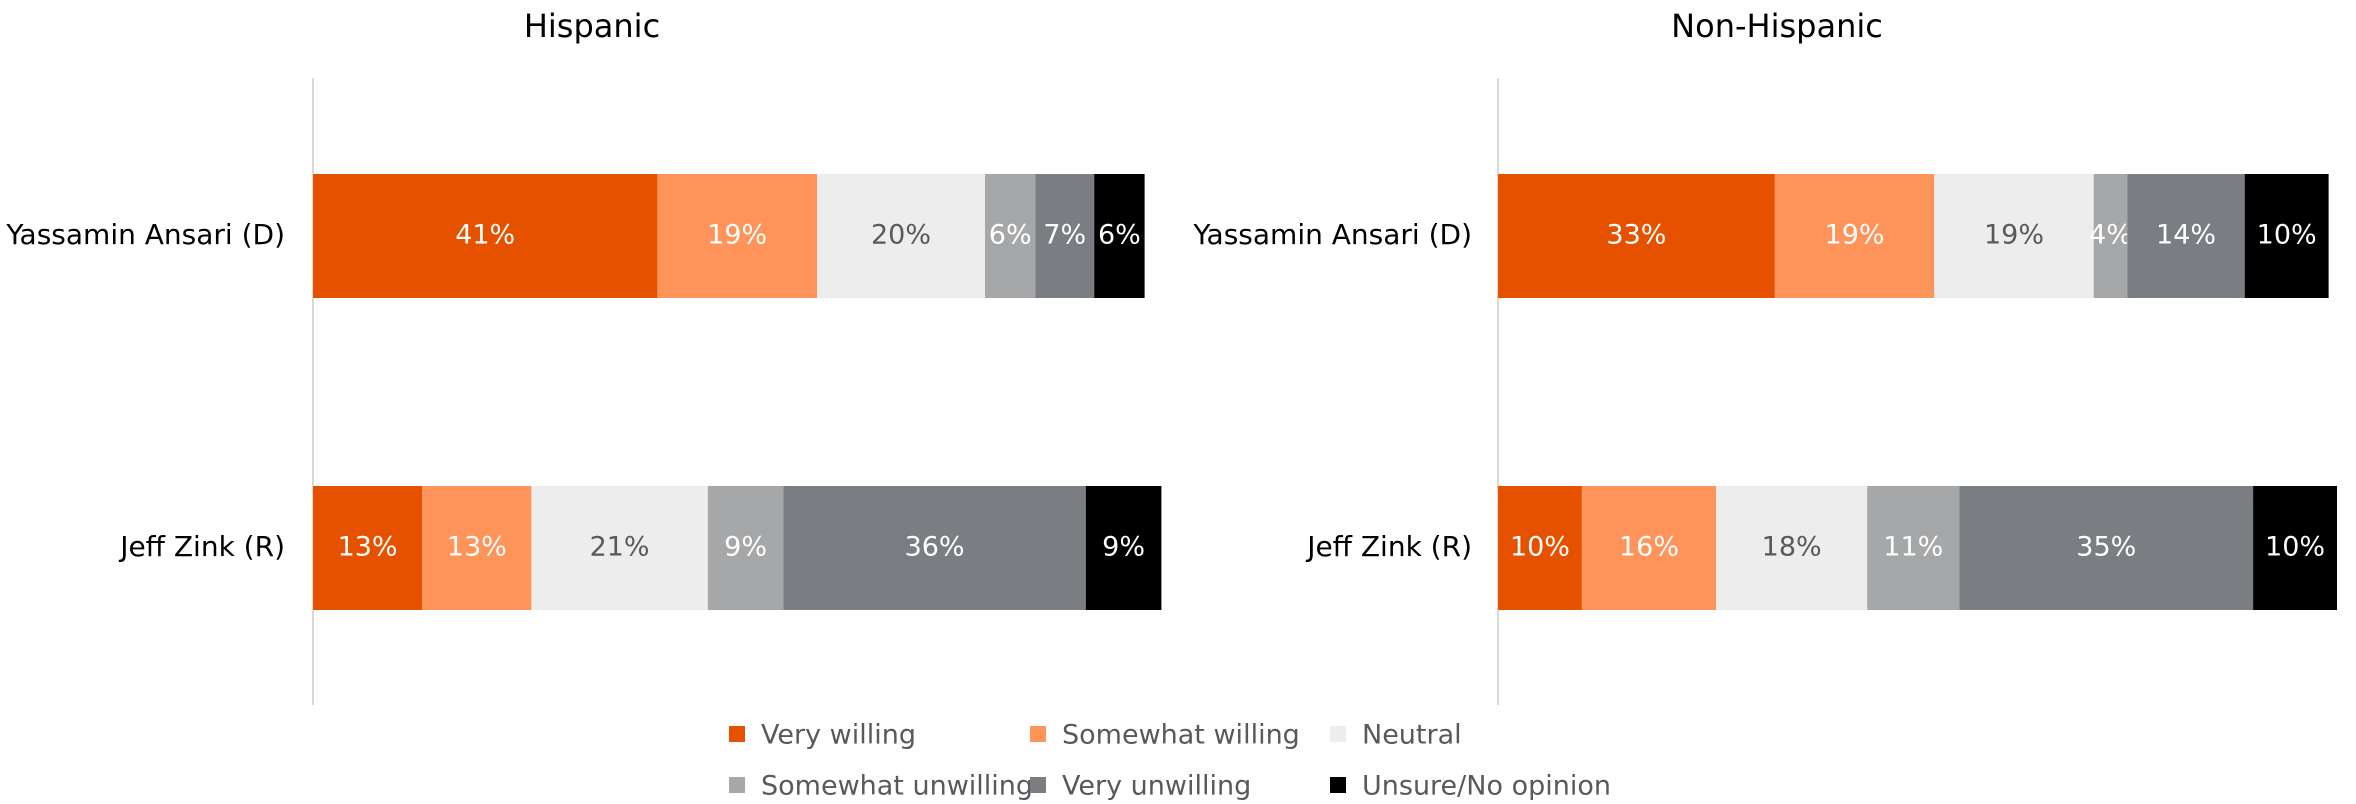 Image resolution: width=2356 pixels, height=804 pixels. Describe the element at coordinates (1156, 786) in the screenshot. I see `legend-label: Very unwilling` at that location.